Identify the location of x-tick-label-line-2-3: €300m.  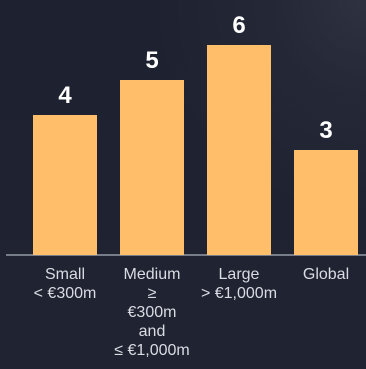
(152, 312).